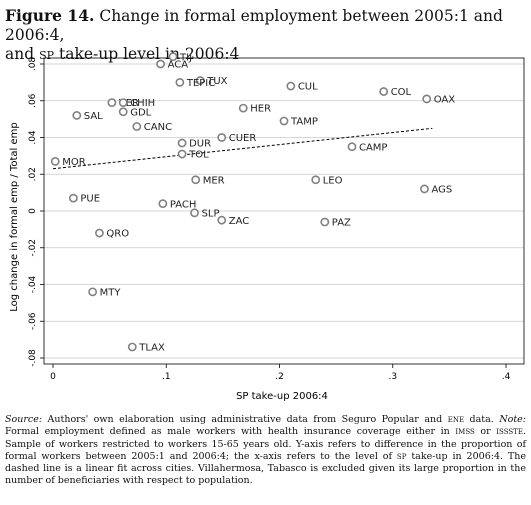 The height and width of the screenshot is (505, 531). Describe the element at coordinates (129, 103) in the screenshot. I see `point-label: VER` at that location.